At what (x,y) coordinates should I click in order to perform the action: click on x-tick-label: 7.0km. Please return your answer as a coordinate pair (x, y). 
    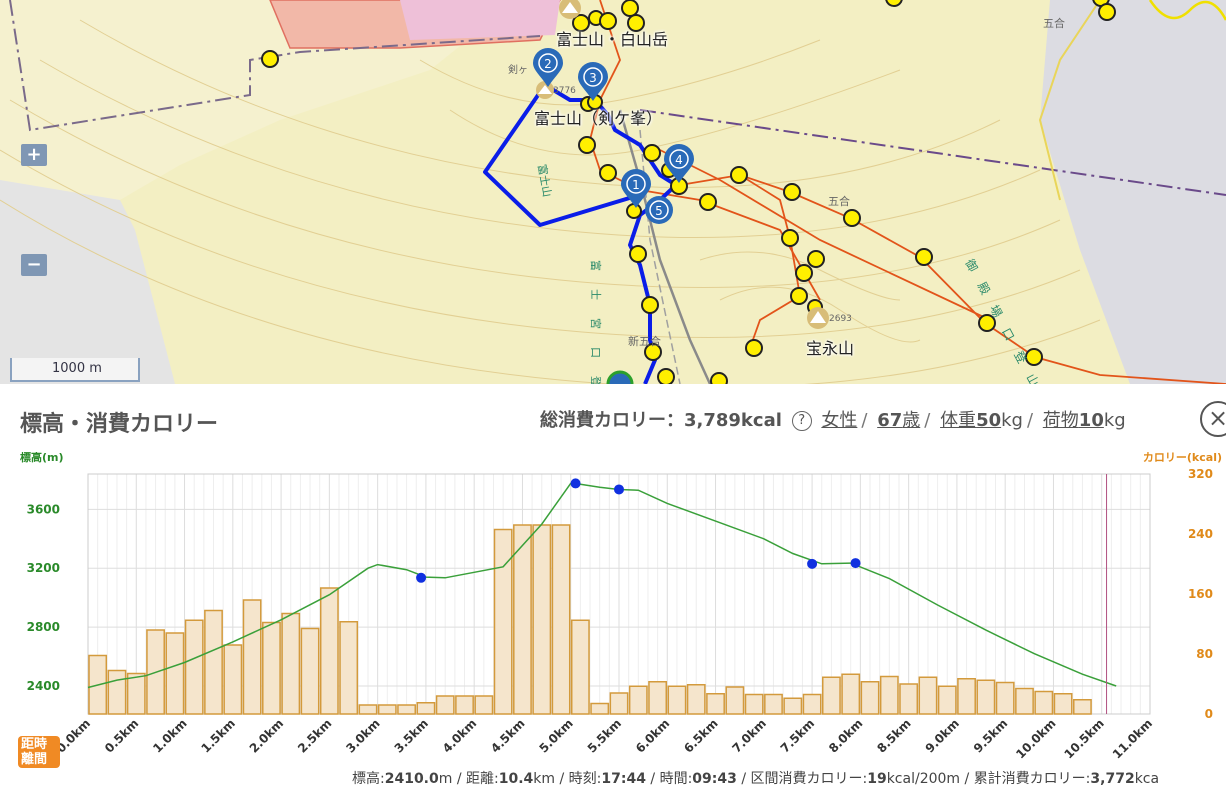
    Looking at the image, I should click on (749, 735).